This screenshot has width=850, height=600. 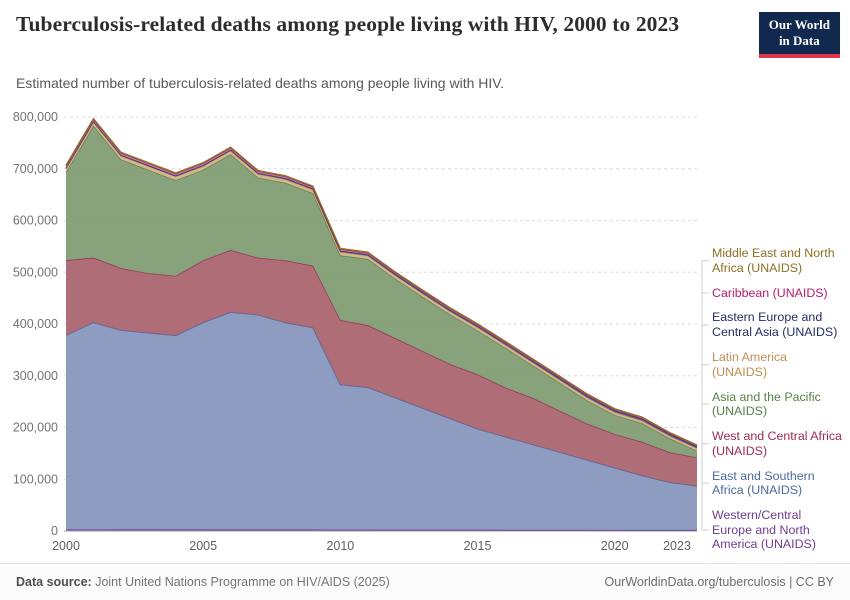 What do you see at coordinates (54, 582) in the screenshot?
I see `data-source-label: Data source:` at bounding box center [54, 582].